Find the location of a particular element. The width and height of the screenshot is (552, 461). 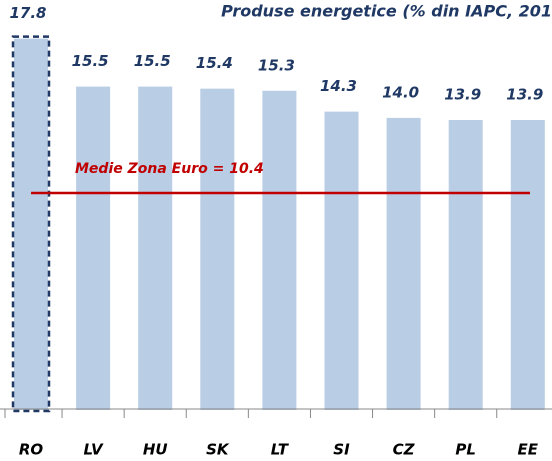

x-tick-label: SK is located at coordinates (218, 450).